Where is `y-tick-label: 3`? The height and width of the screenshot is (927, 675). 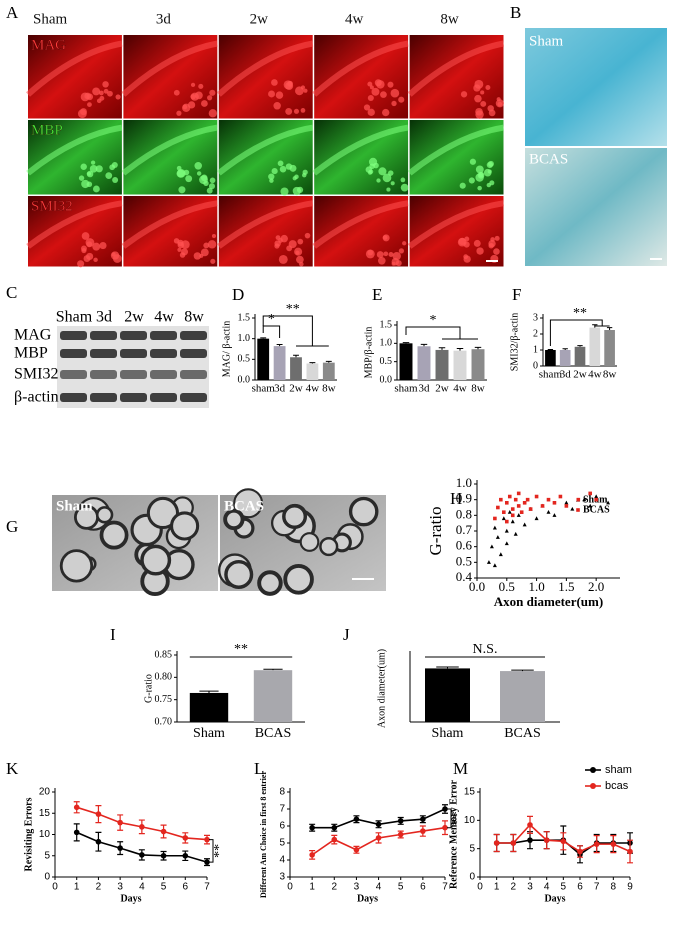 y-tick-label: 3 is located at coordinates (535, 317).